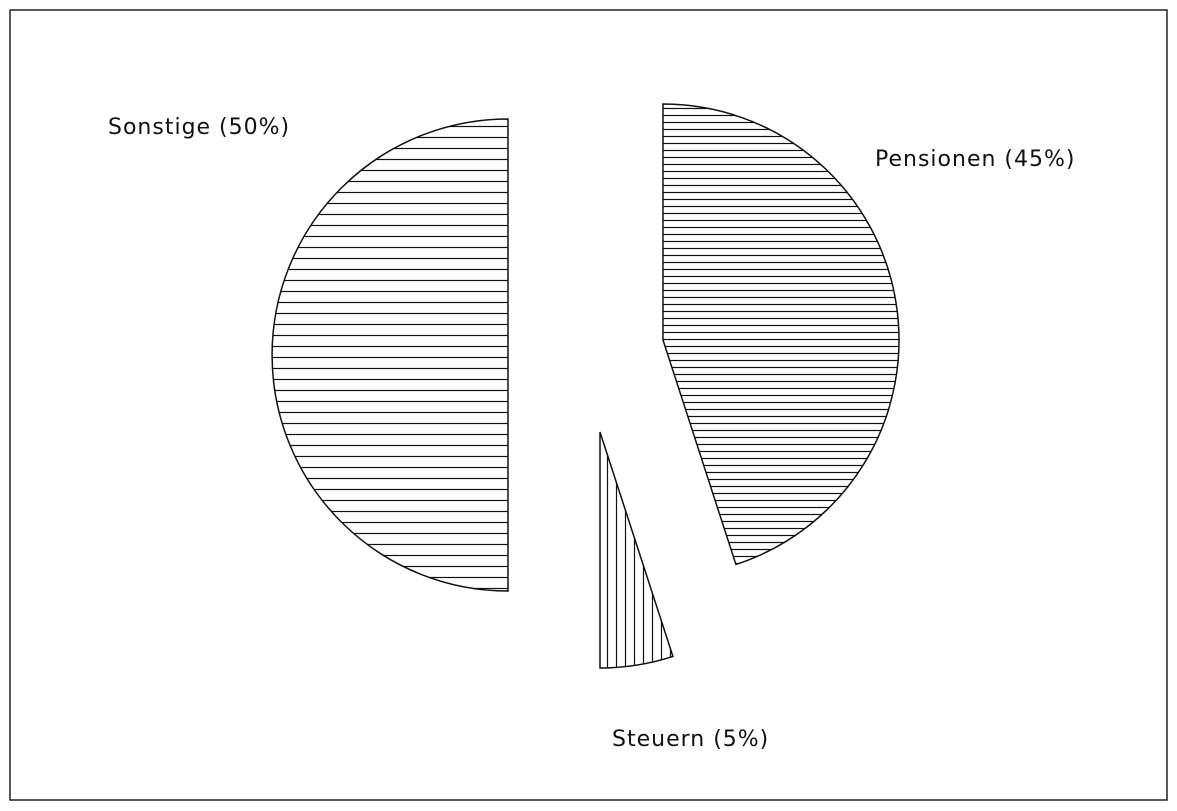  I want to click on slice-label: Pensionen (45%), so click(975, 159).